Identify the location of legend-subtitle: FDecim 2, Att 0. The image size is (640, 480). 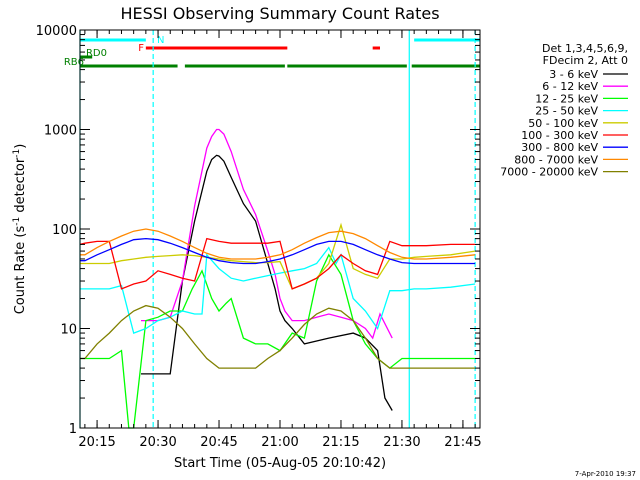
(585, 60).